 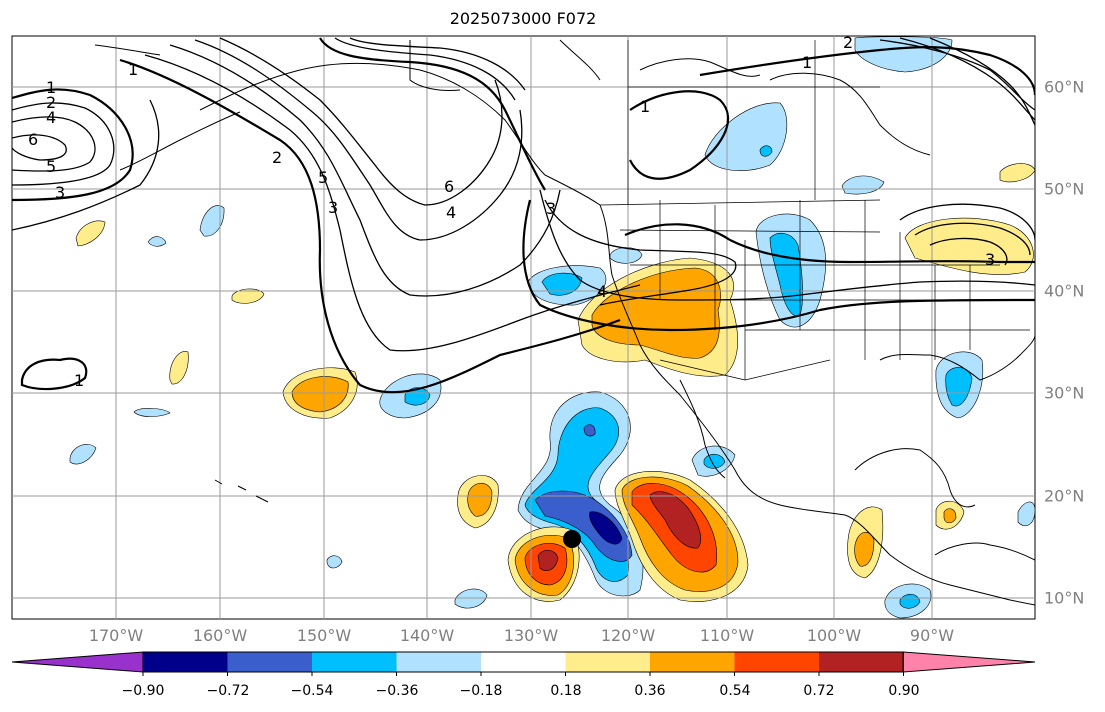 What do you see at coordinates (1064, 496) in the screenshot?
I see `lat-label: 20°N` at bounding box center [1064, 496].